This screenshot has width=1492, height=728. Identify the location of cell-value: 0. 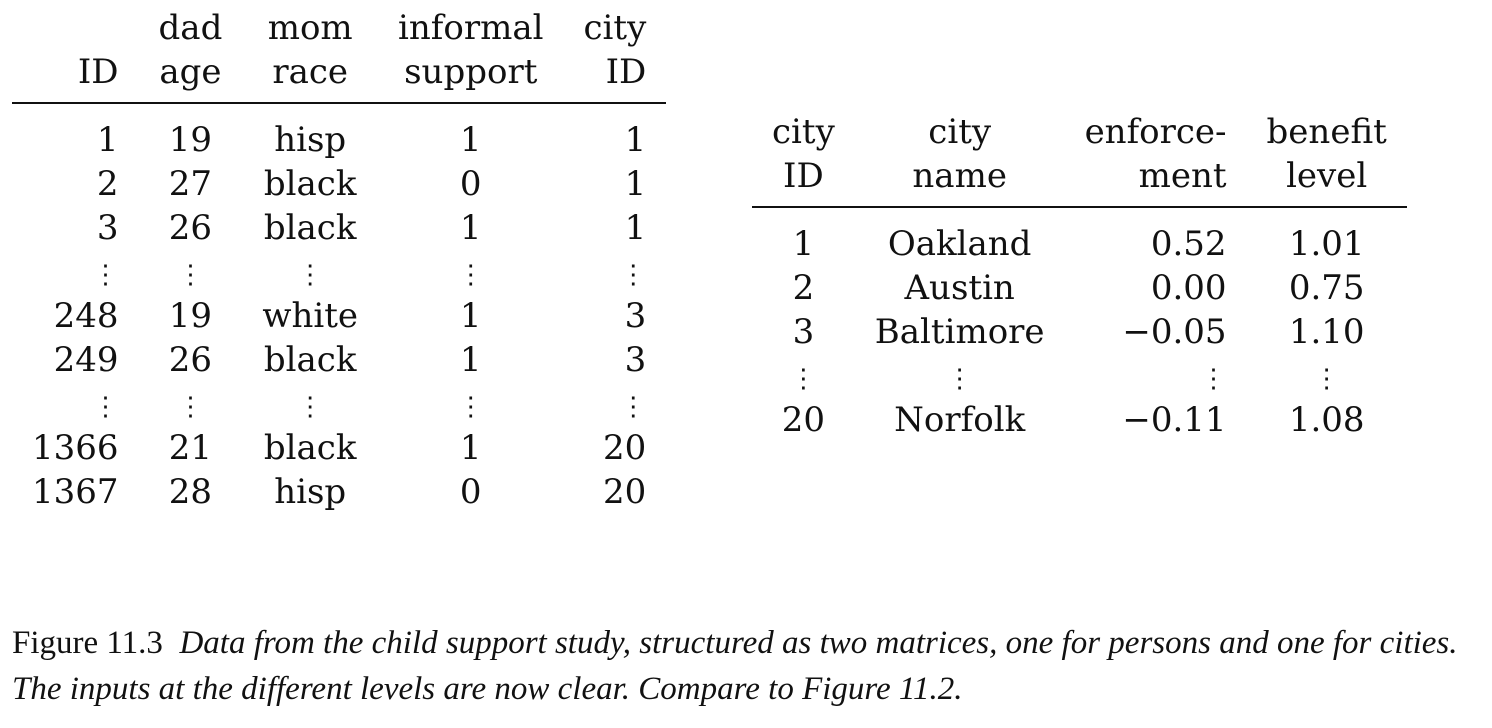
(470, 184).